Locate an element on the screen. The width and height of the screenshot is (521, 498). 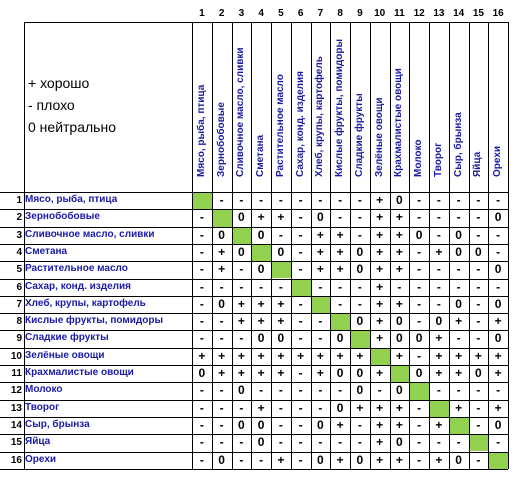
column-header: Сливочное масло, сливки is located at coordinates (242, 107).